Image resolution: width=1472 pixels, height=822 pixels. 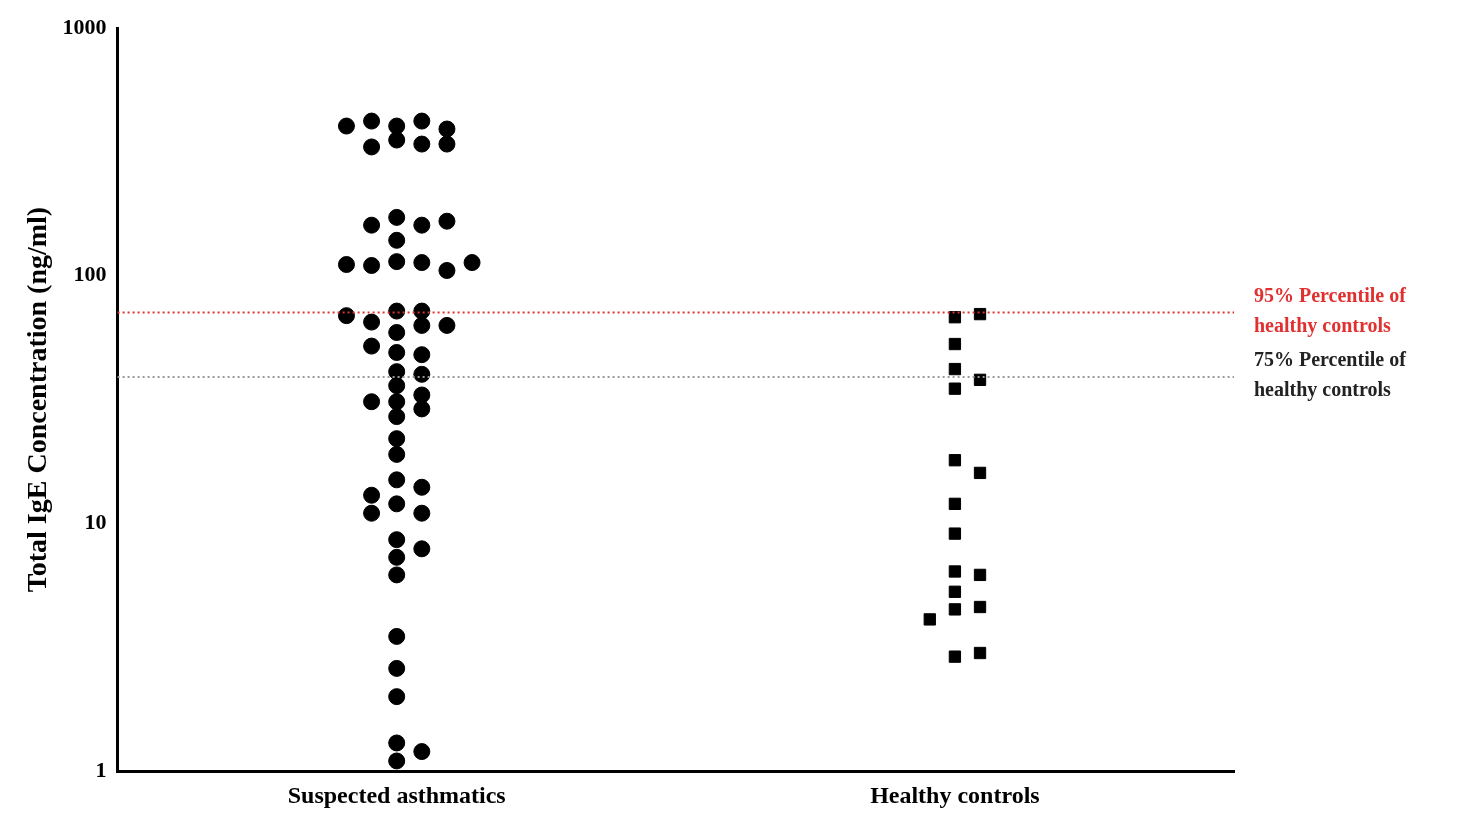 What do you see at coordinates (84, 26) in the screenshot?
I see `y-tick-label: 1000` at bounding box center [84, 26].